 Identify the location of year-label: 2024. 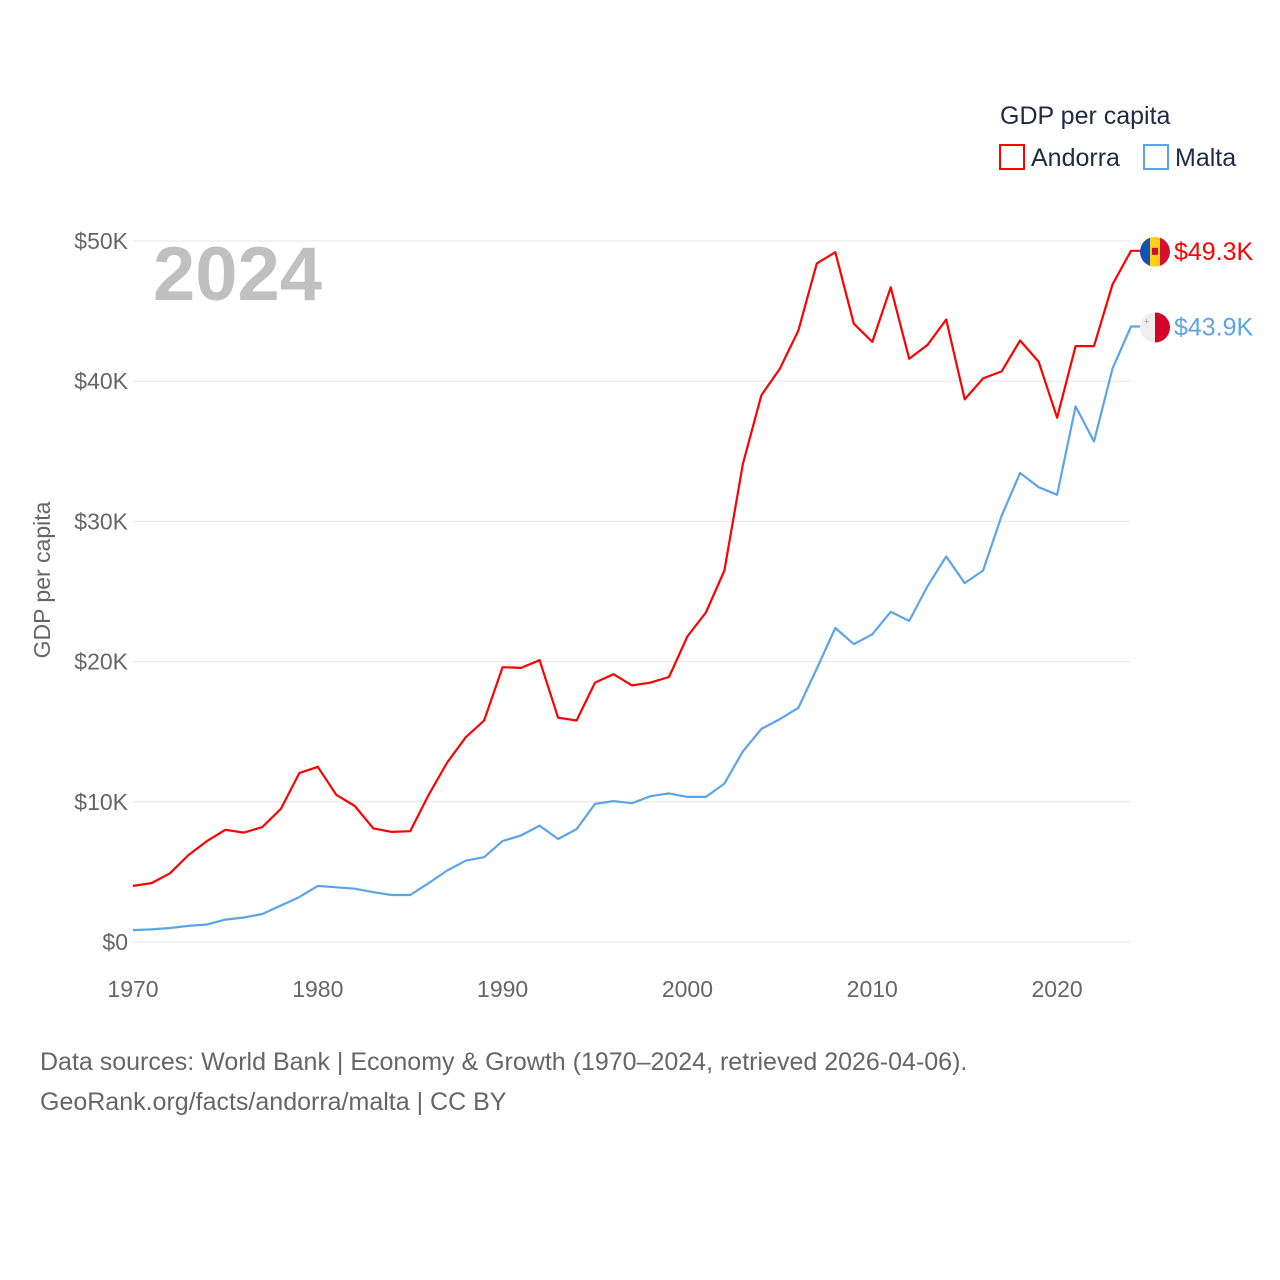
(237, 274).